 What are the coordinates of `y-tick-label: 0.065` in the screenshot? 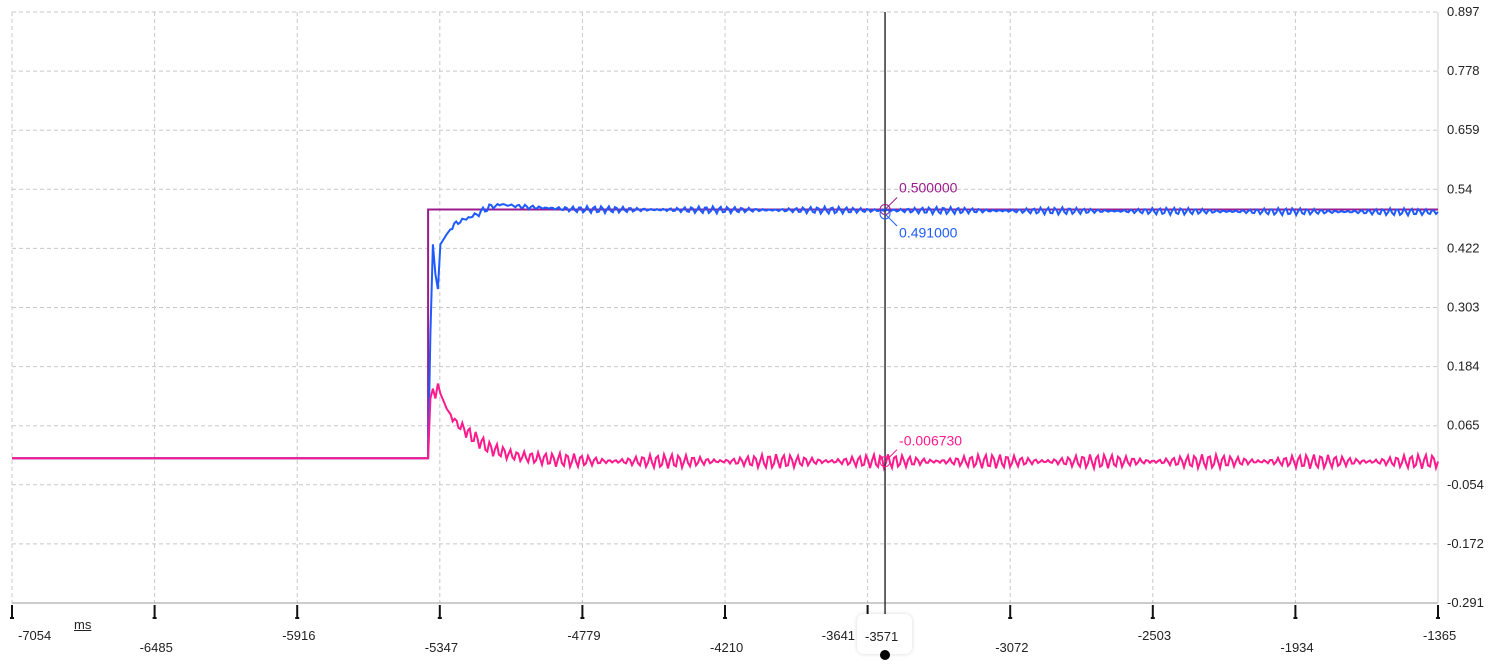 It's located at (1463, 425).